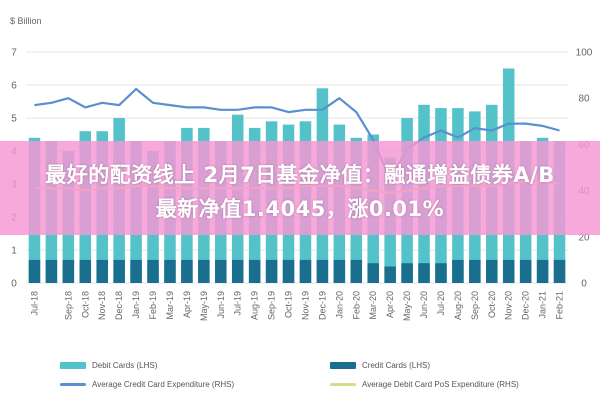 This screenshot has width=600, height=400. I want to click on left-axis-unit: $ Billion, so click(26, 21).